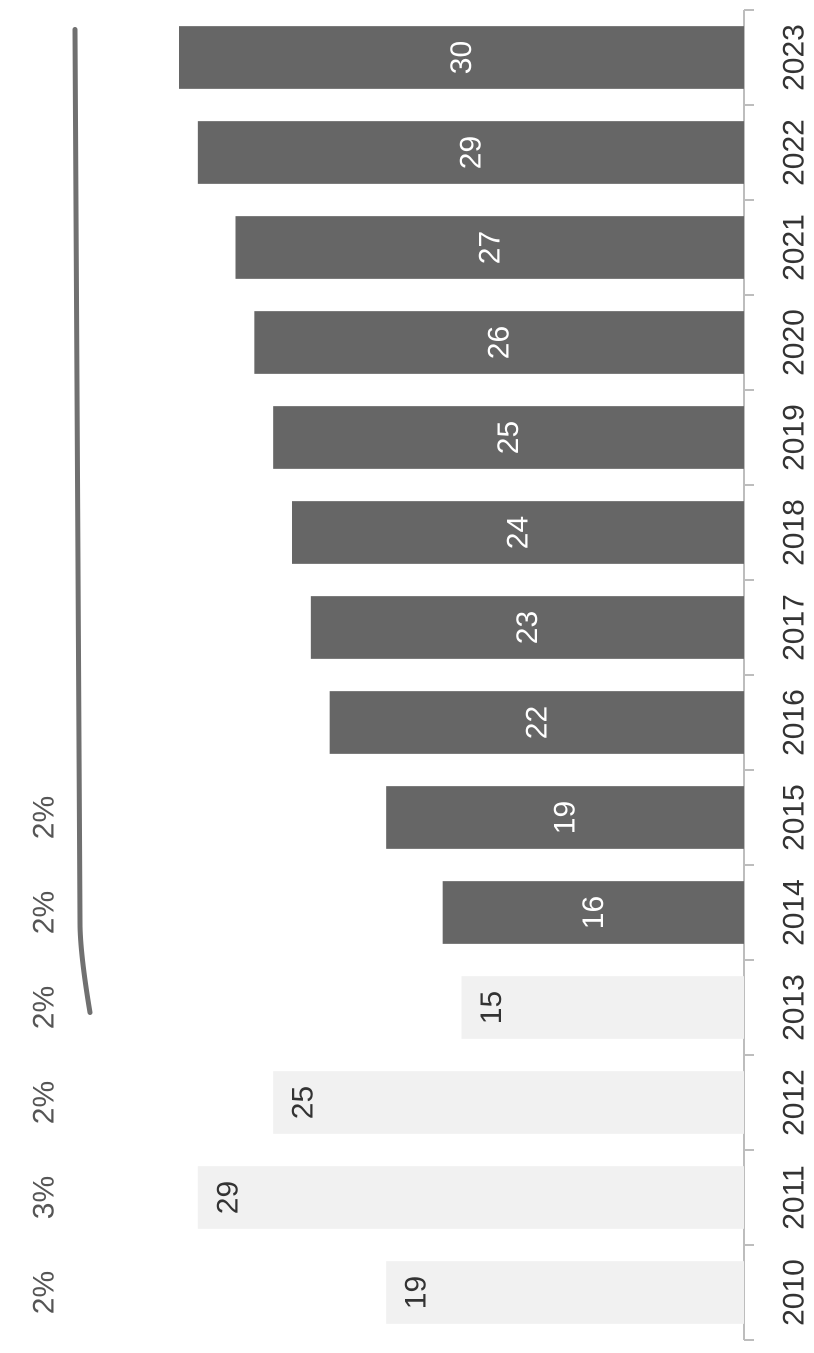  Describe the element at coordinates (471, 1197) in the screenshot. I see `bar-2011` at that location.